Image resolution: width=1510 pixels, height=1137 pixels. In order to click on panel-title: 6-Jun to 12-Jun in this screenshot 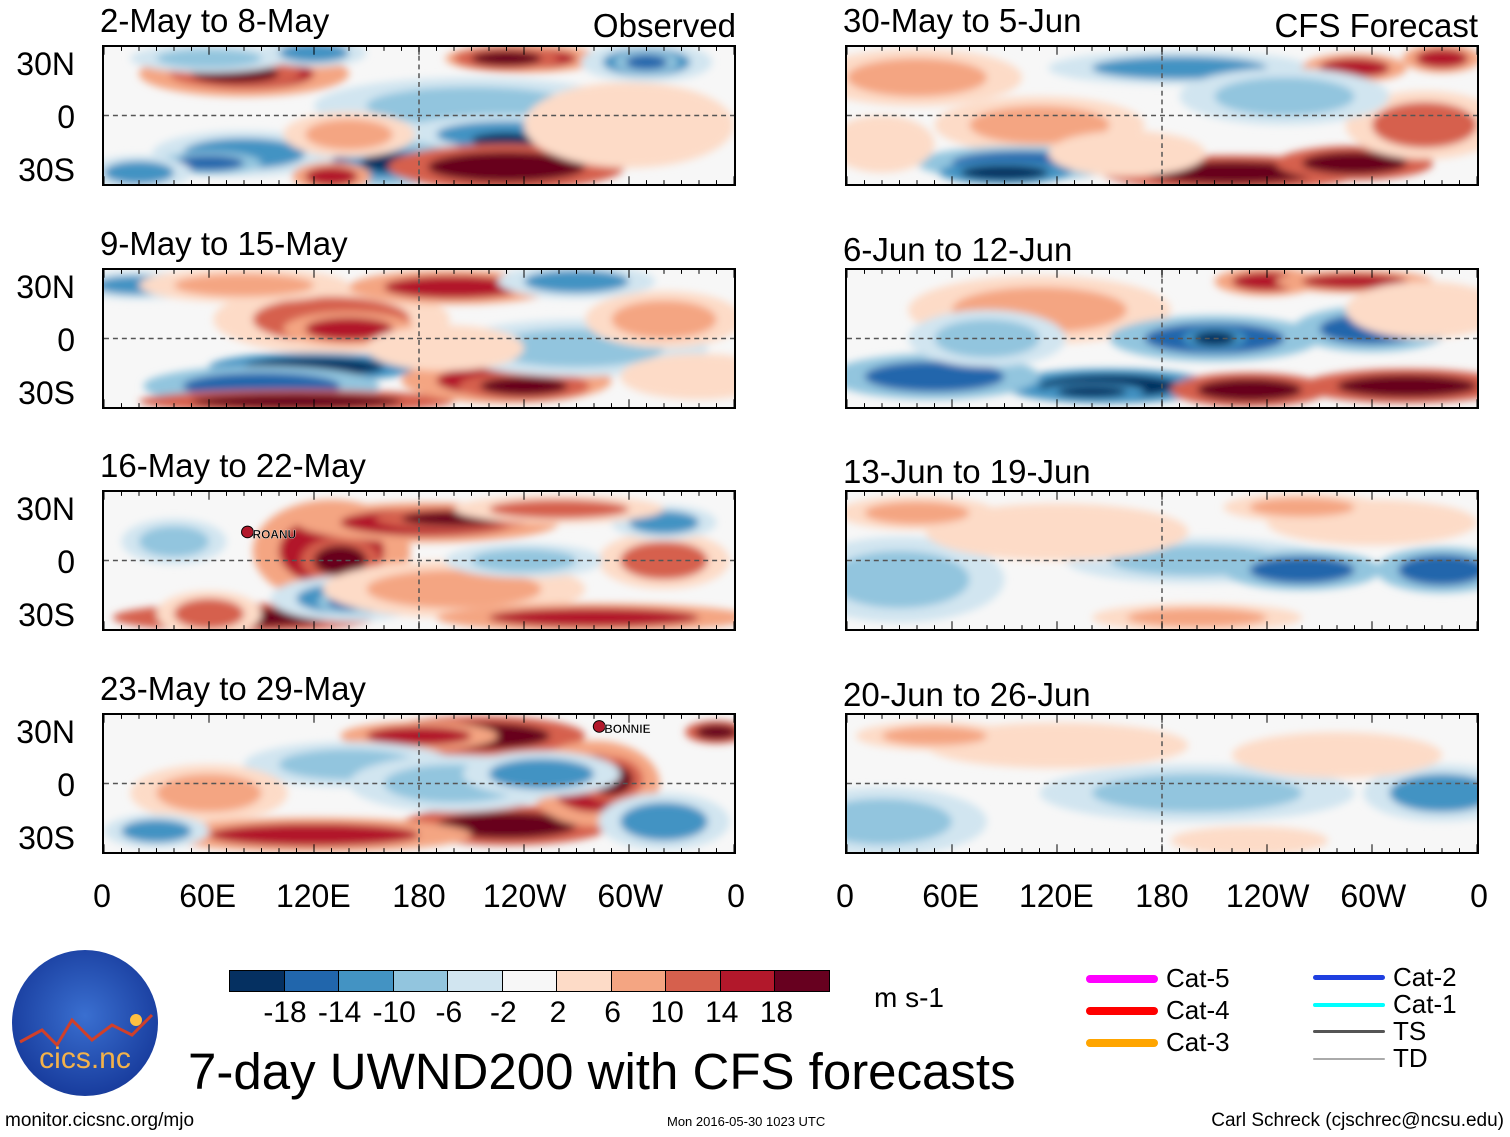, I will do `click(958, 249)`.